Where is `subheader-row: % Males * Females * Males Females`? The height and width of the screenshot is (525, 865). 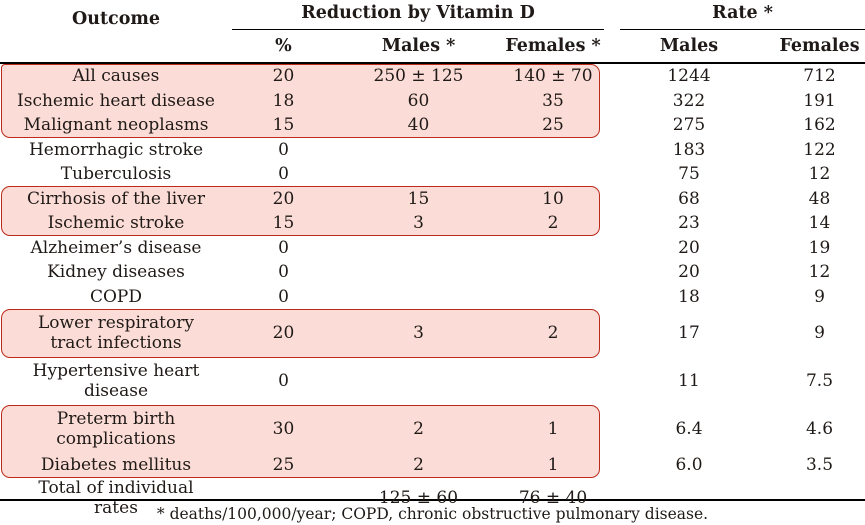 subheader-row: % Males * Females * Males Females is located at coordinates (432, 46).